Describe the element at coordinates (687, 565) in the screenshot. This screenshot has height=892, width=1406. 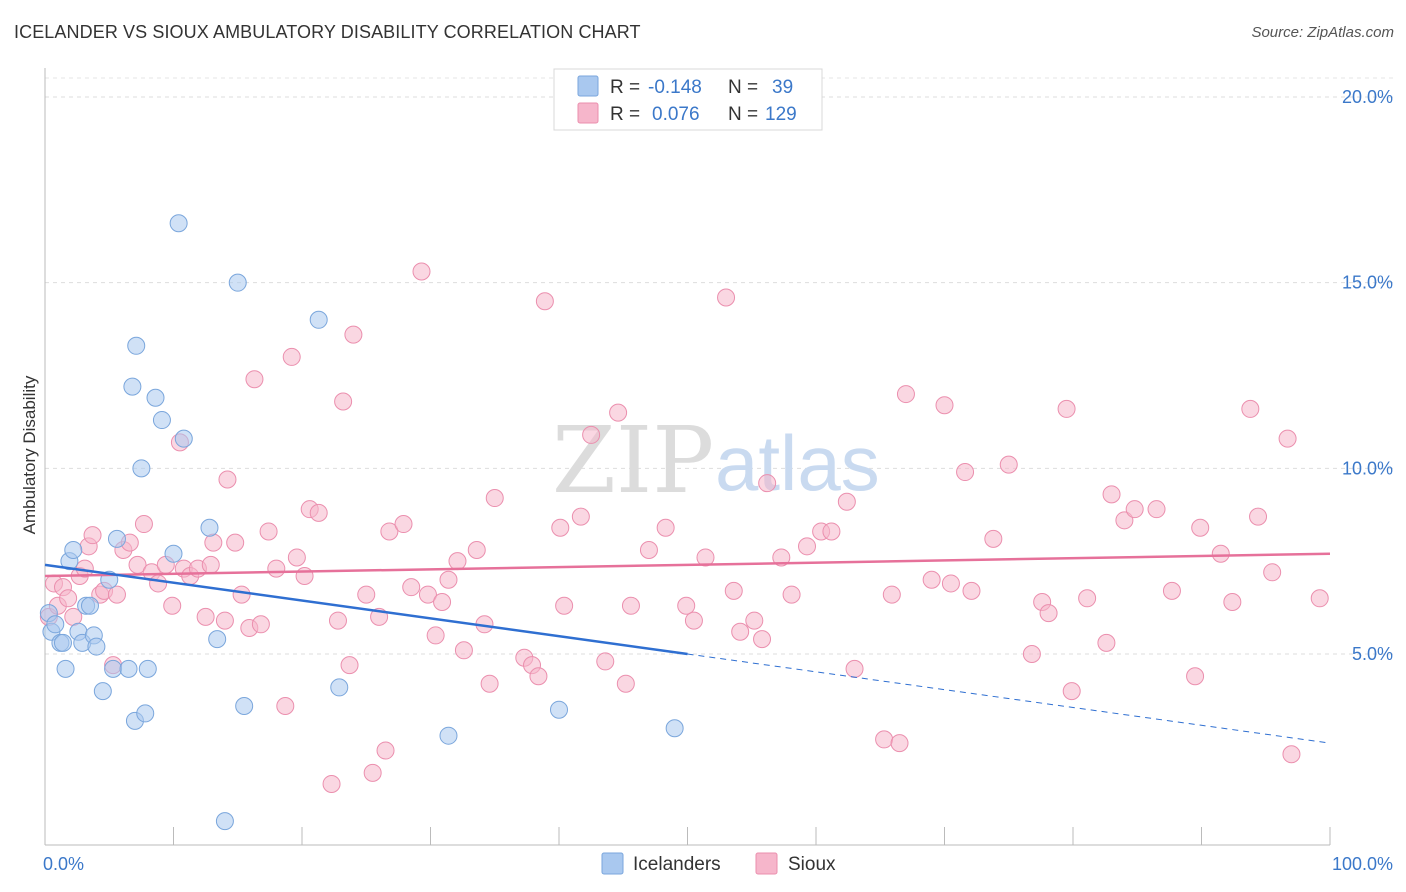
I see `sioux-trend-line` at that location.